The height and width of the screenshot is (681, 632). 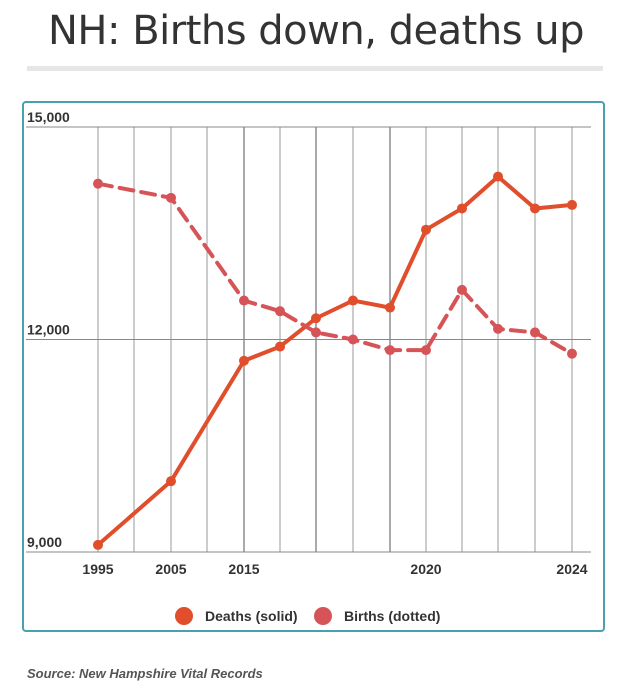 What do you see at coordinates (48, 330) in the screenshot?
I see `y-tick-label: 12,000` at bounding box center [48, 330].